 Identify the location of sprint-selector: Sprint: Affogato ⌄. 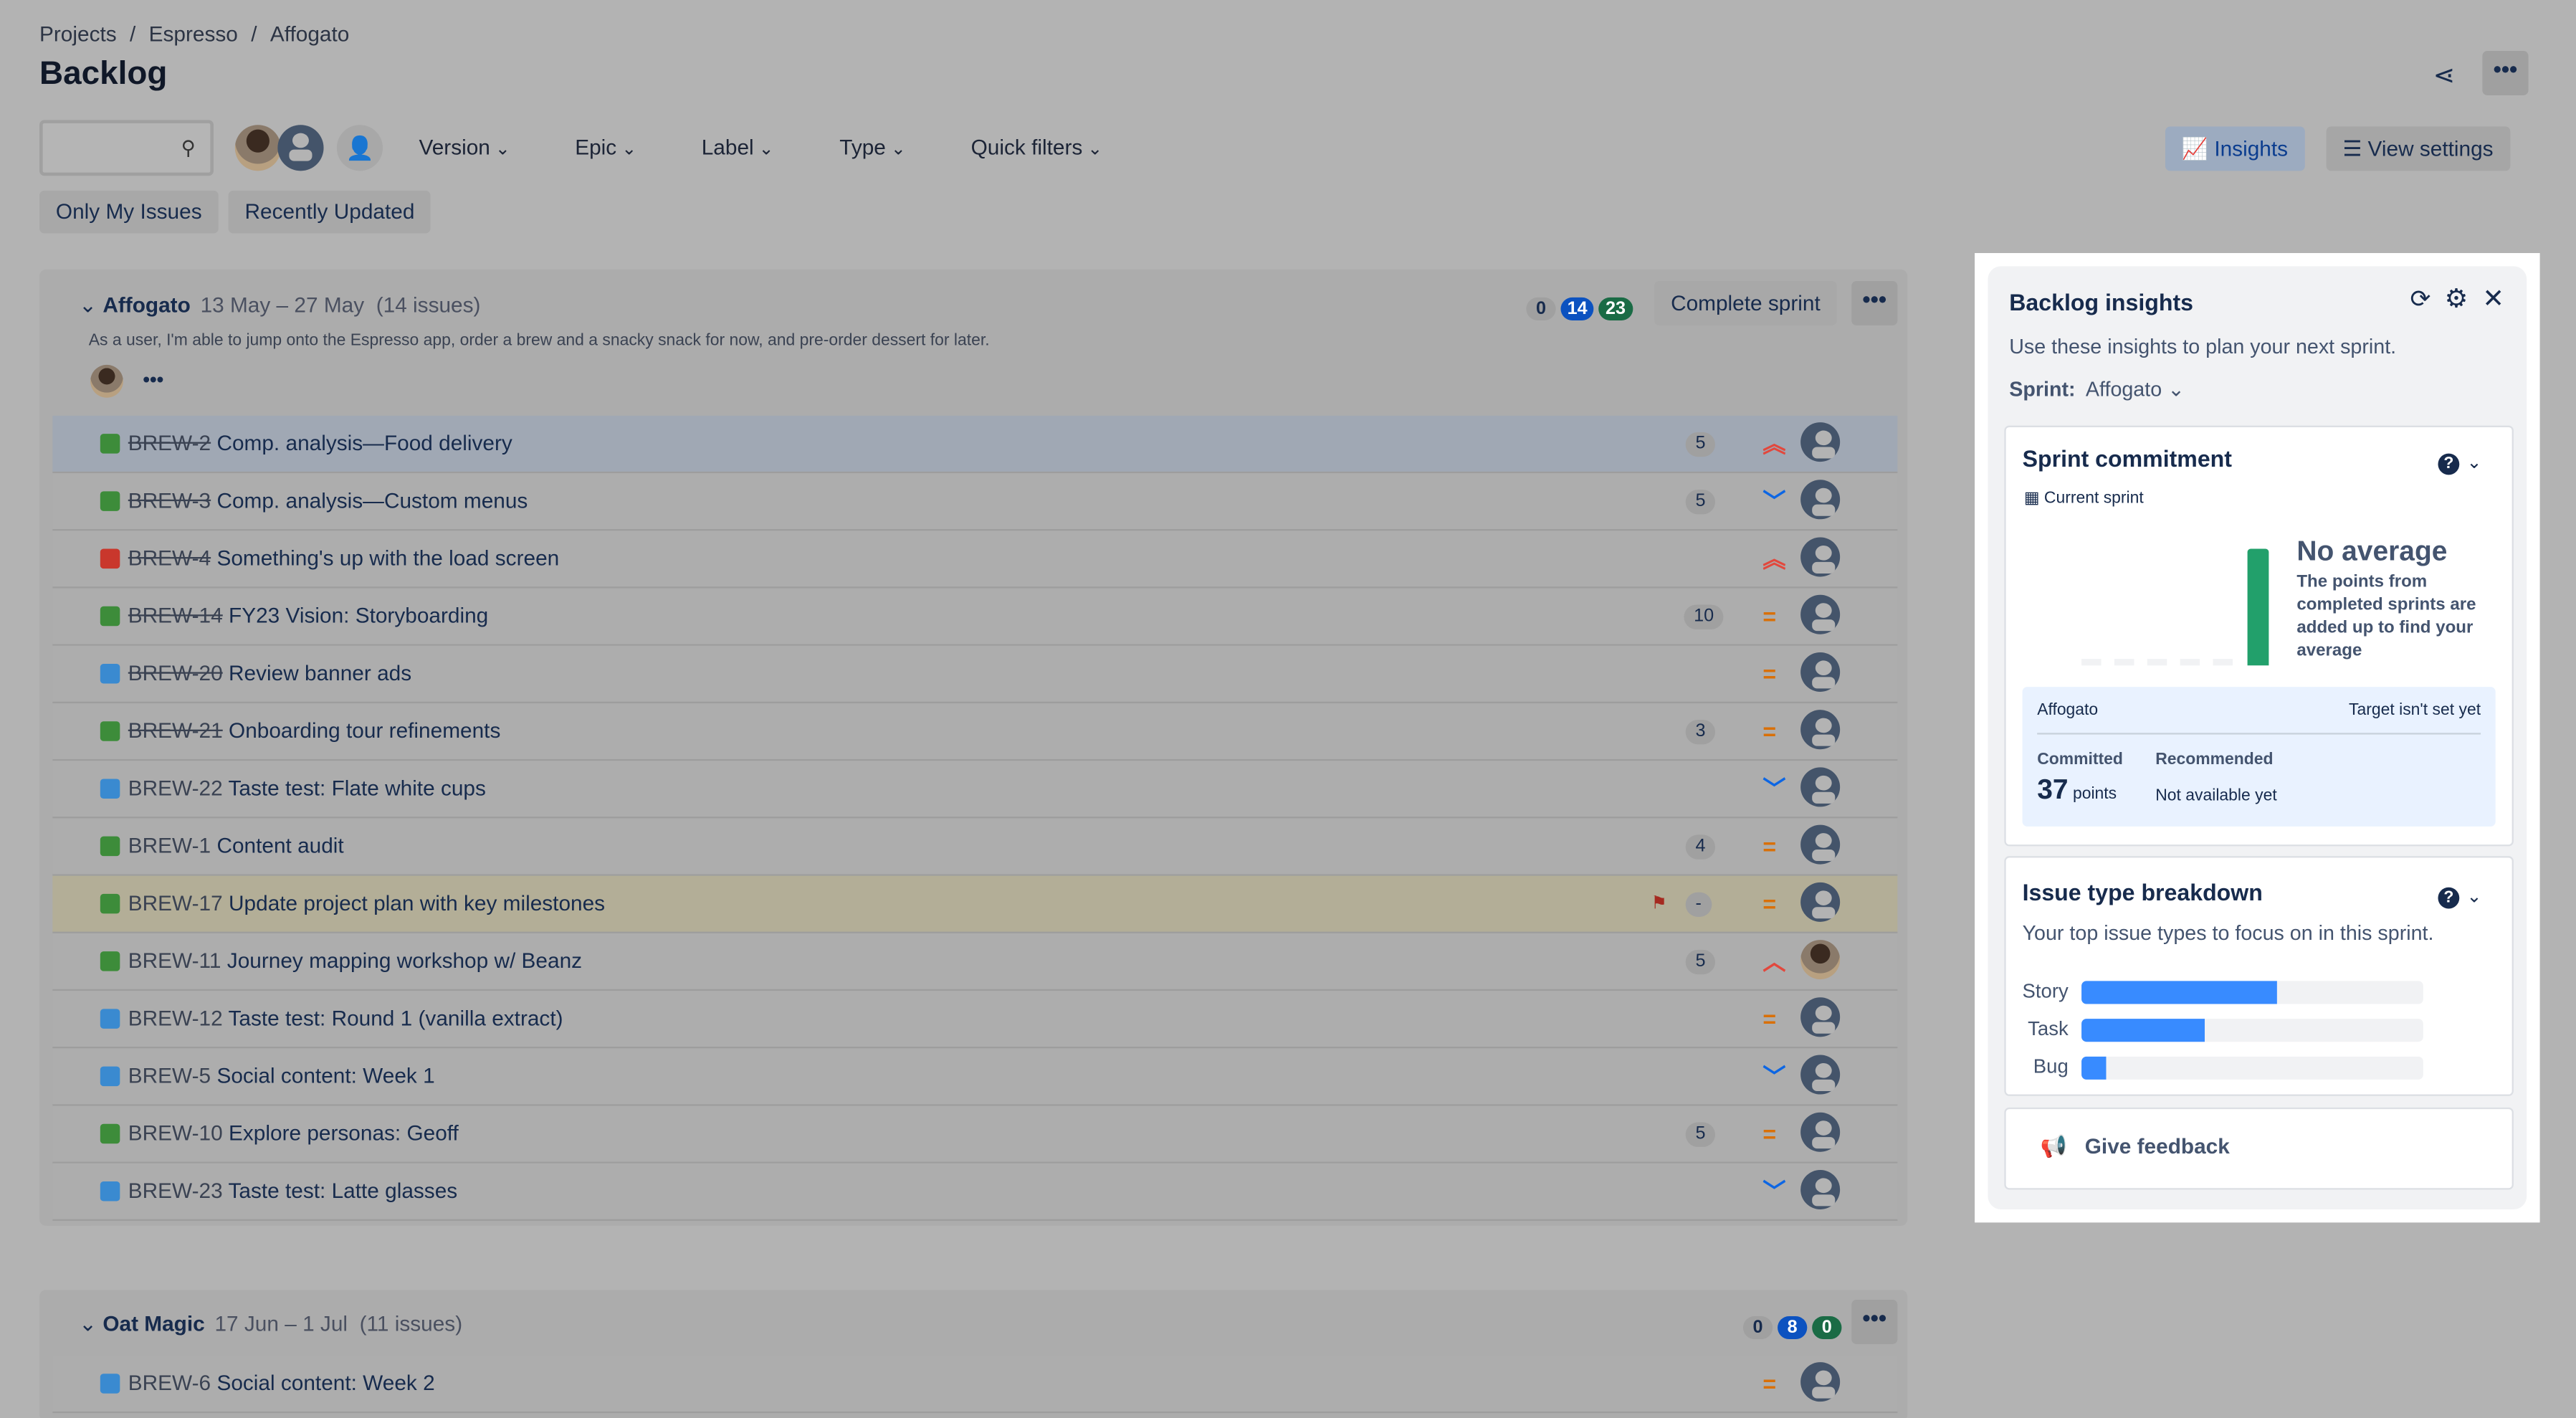
(2097, 390).